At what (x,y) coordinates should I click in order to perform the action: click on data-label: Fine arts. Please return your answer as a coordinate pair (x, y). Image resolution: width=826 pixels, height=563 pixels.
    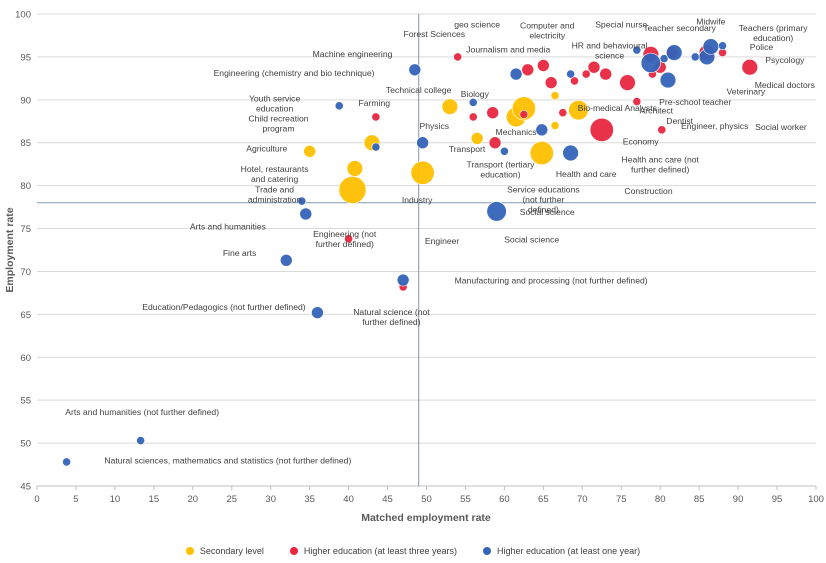
    Looking at the image, I should click on (239, 253).